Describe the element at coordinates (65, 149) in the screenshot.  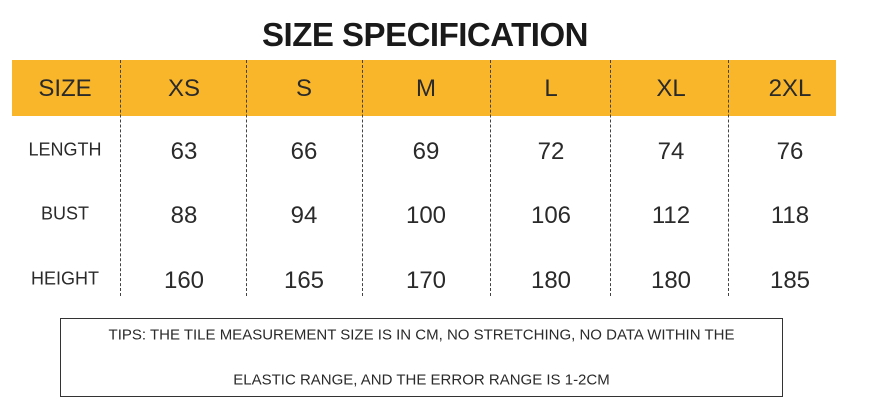
I see `row-label: LENGTH` at that location.